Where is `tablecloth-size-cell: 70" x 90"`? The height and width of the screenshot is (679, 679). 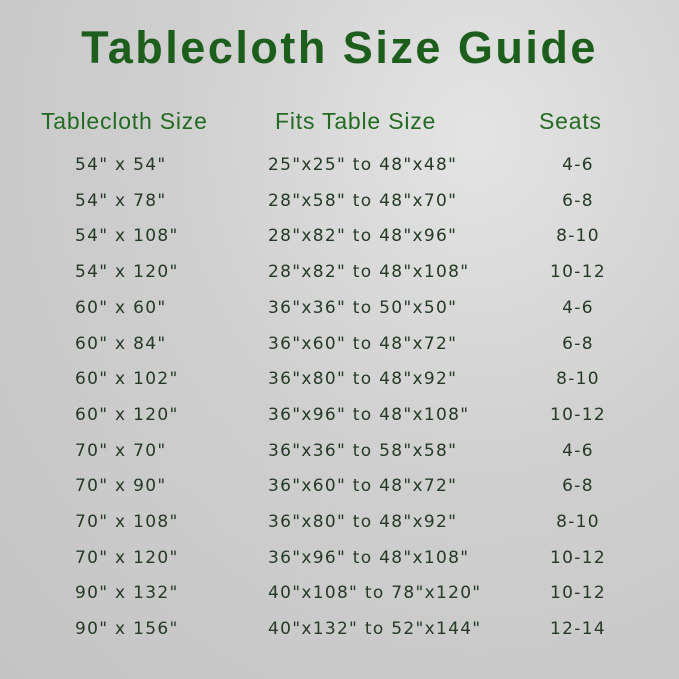
tablecloth-size-cell: 70" x 90" is located at coordinates (121, 486).